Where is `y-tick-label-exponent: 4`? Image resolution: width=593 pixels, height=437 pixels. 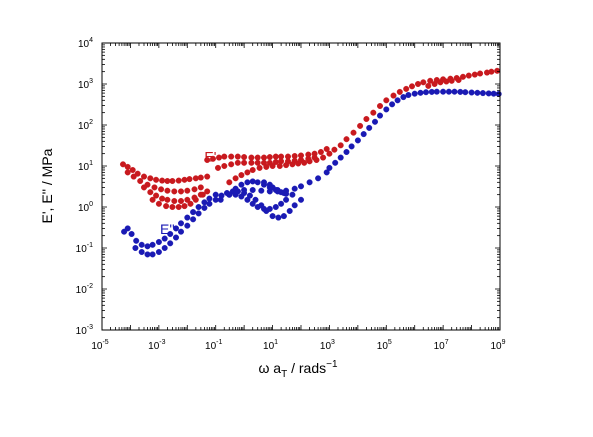
y-tick-label-exponent: 4 is located at coordinates (91, 40).